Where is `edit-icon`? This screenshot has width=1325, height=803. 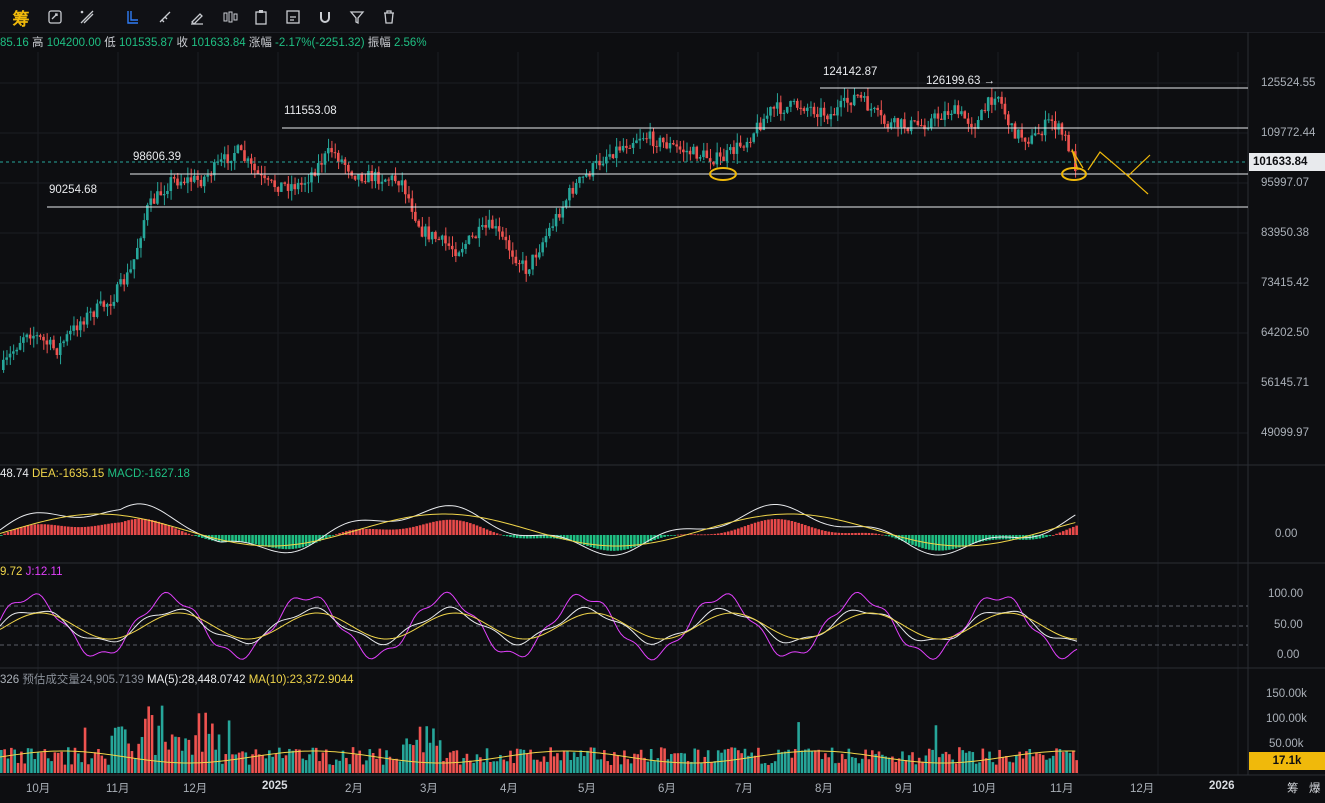 edit-icon is located at coordinates (293, 17).